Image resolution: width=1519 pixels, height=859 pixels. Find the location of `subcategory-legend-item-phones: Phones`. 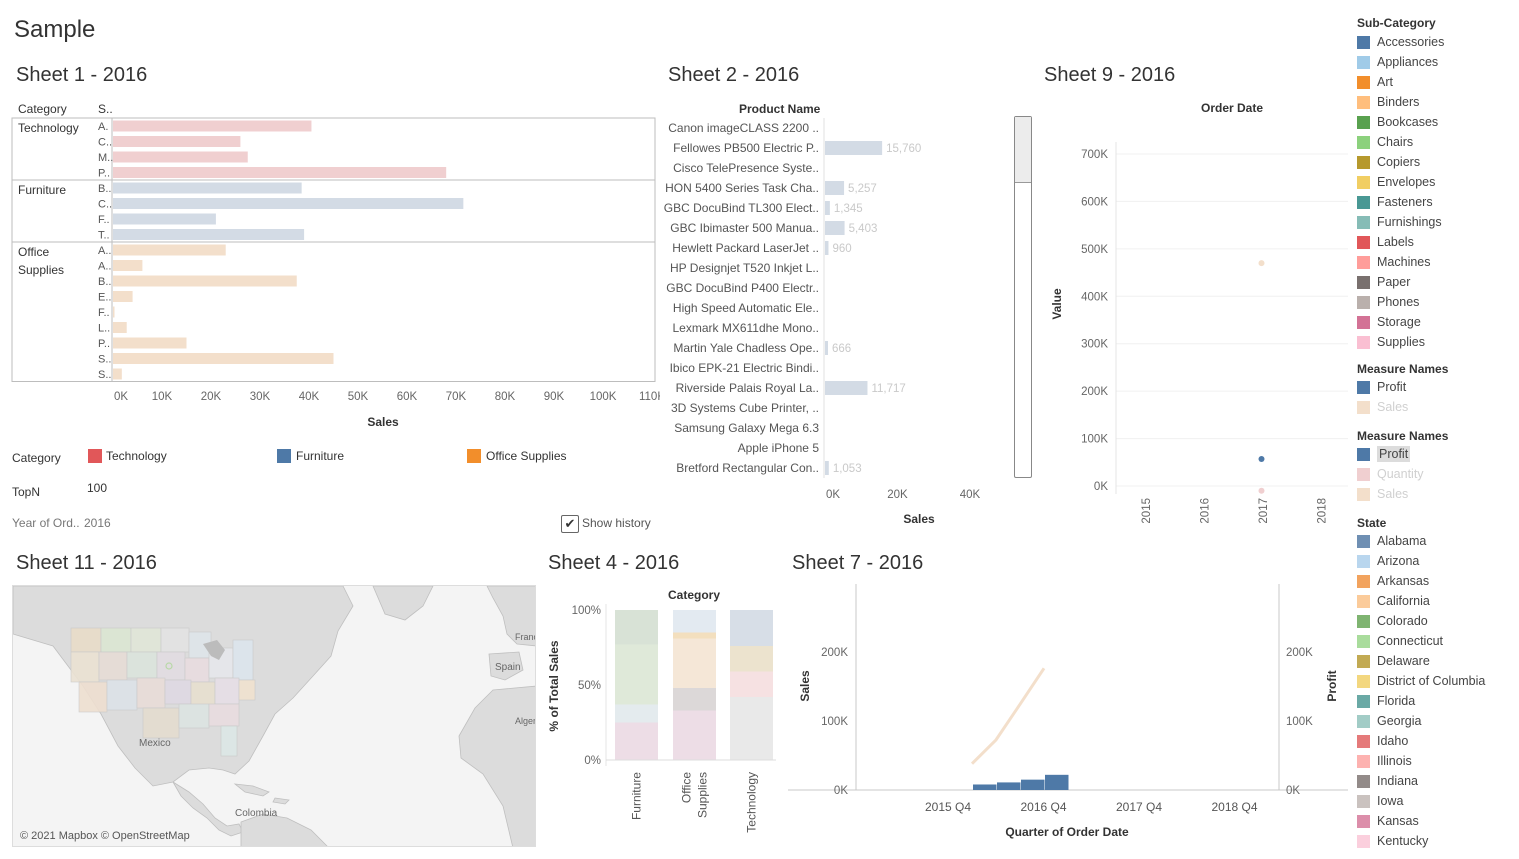

subcategory-legend-item-phones: Phones is located at coordinates (1400, 302).